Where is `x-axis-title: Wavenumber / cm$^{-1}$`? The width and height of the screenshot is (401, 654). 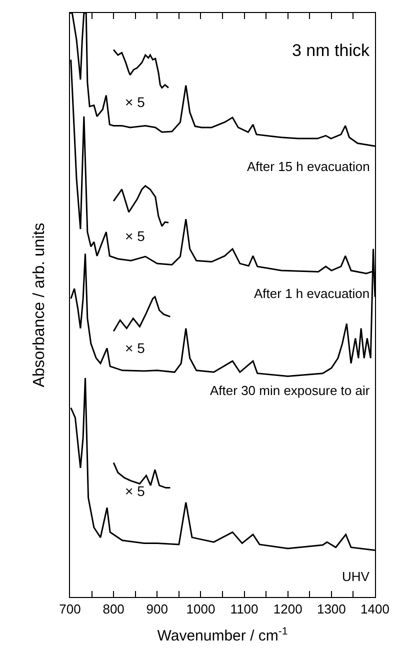 x-axis-title: Wavenumber / cm$^{-1}$ is located at coordinates (222, 635).